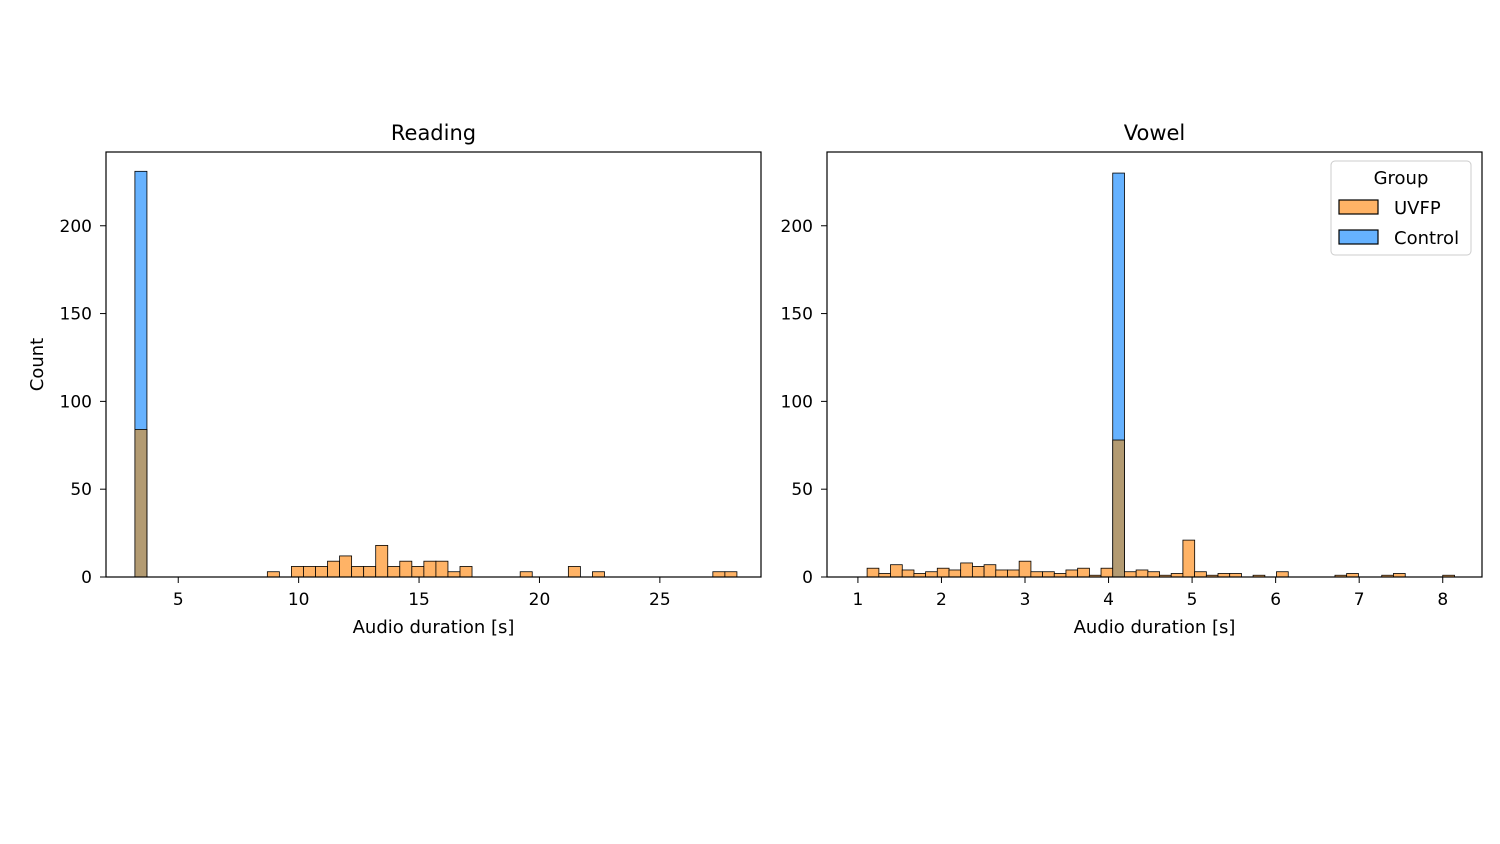  Describe the element at coordinates (1359, 600) in the screenshot. I see `x-tick-label: 7` at that location.